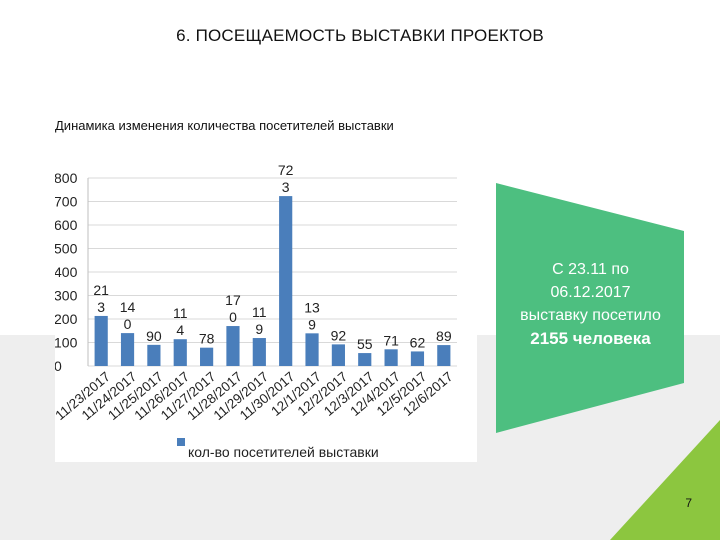  What do you see at coordinates (444, 336) in the screenshot?
I see `data-label: 89` at bounding box center [444, 336].